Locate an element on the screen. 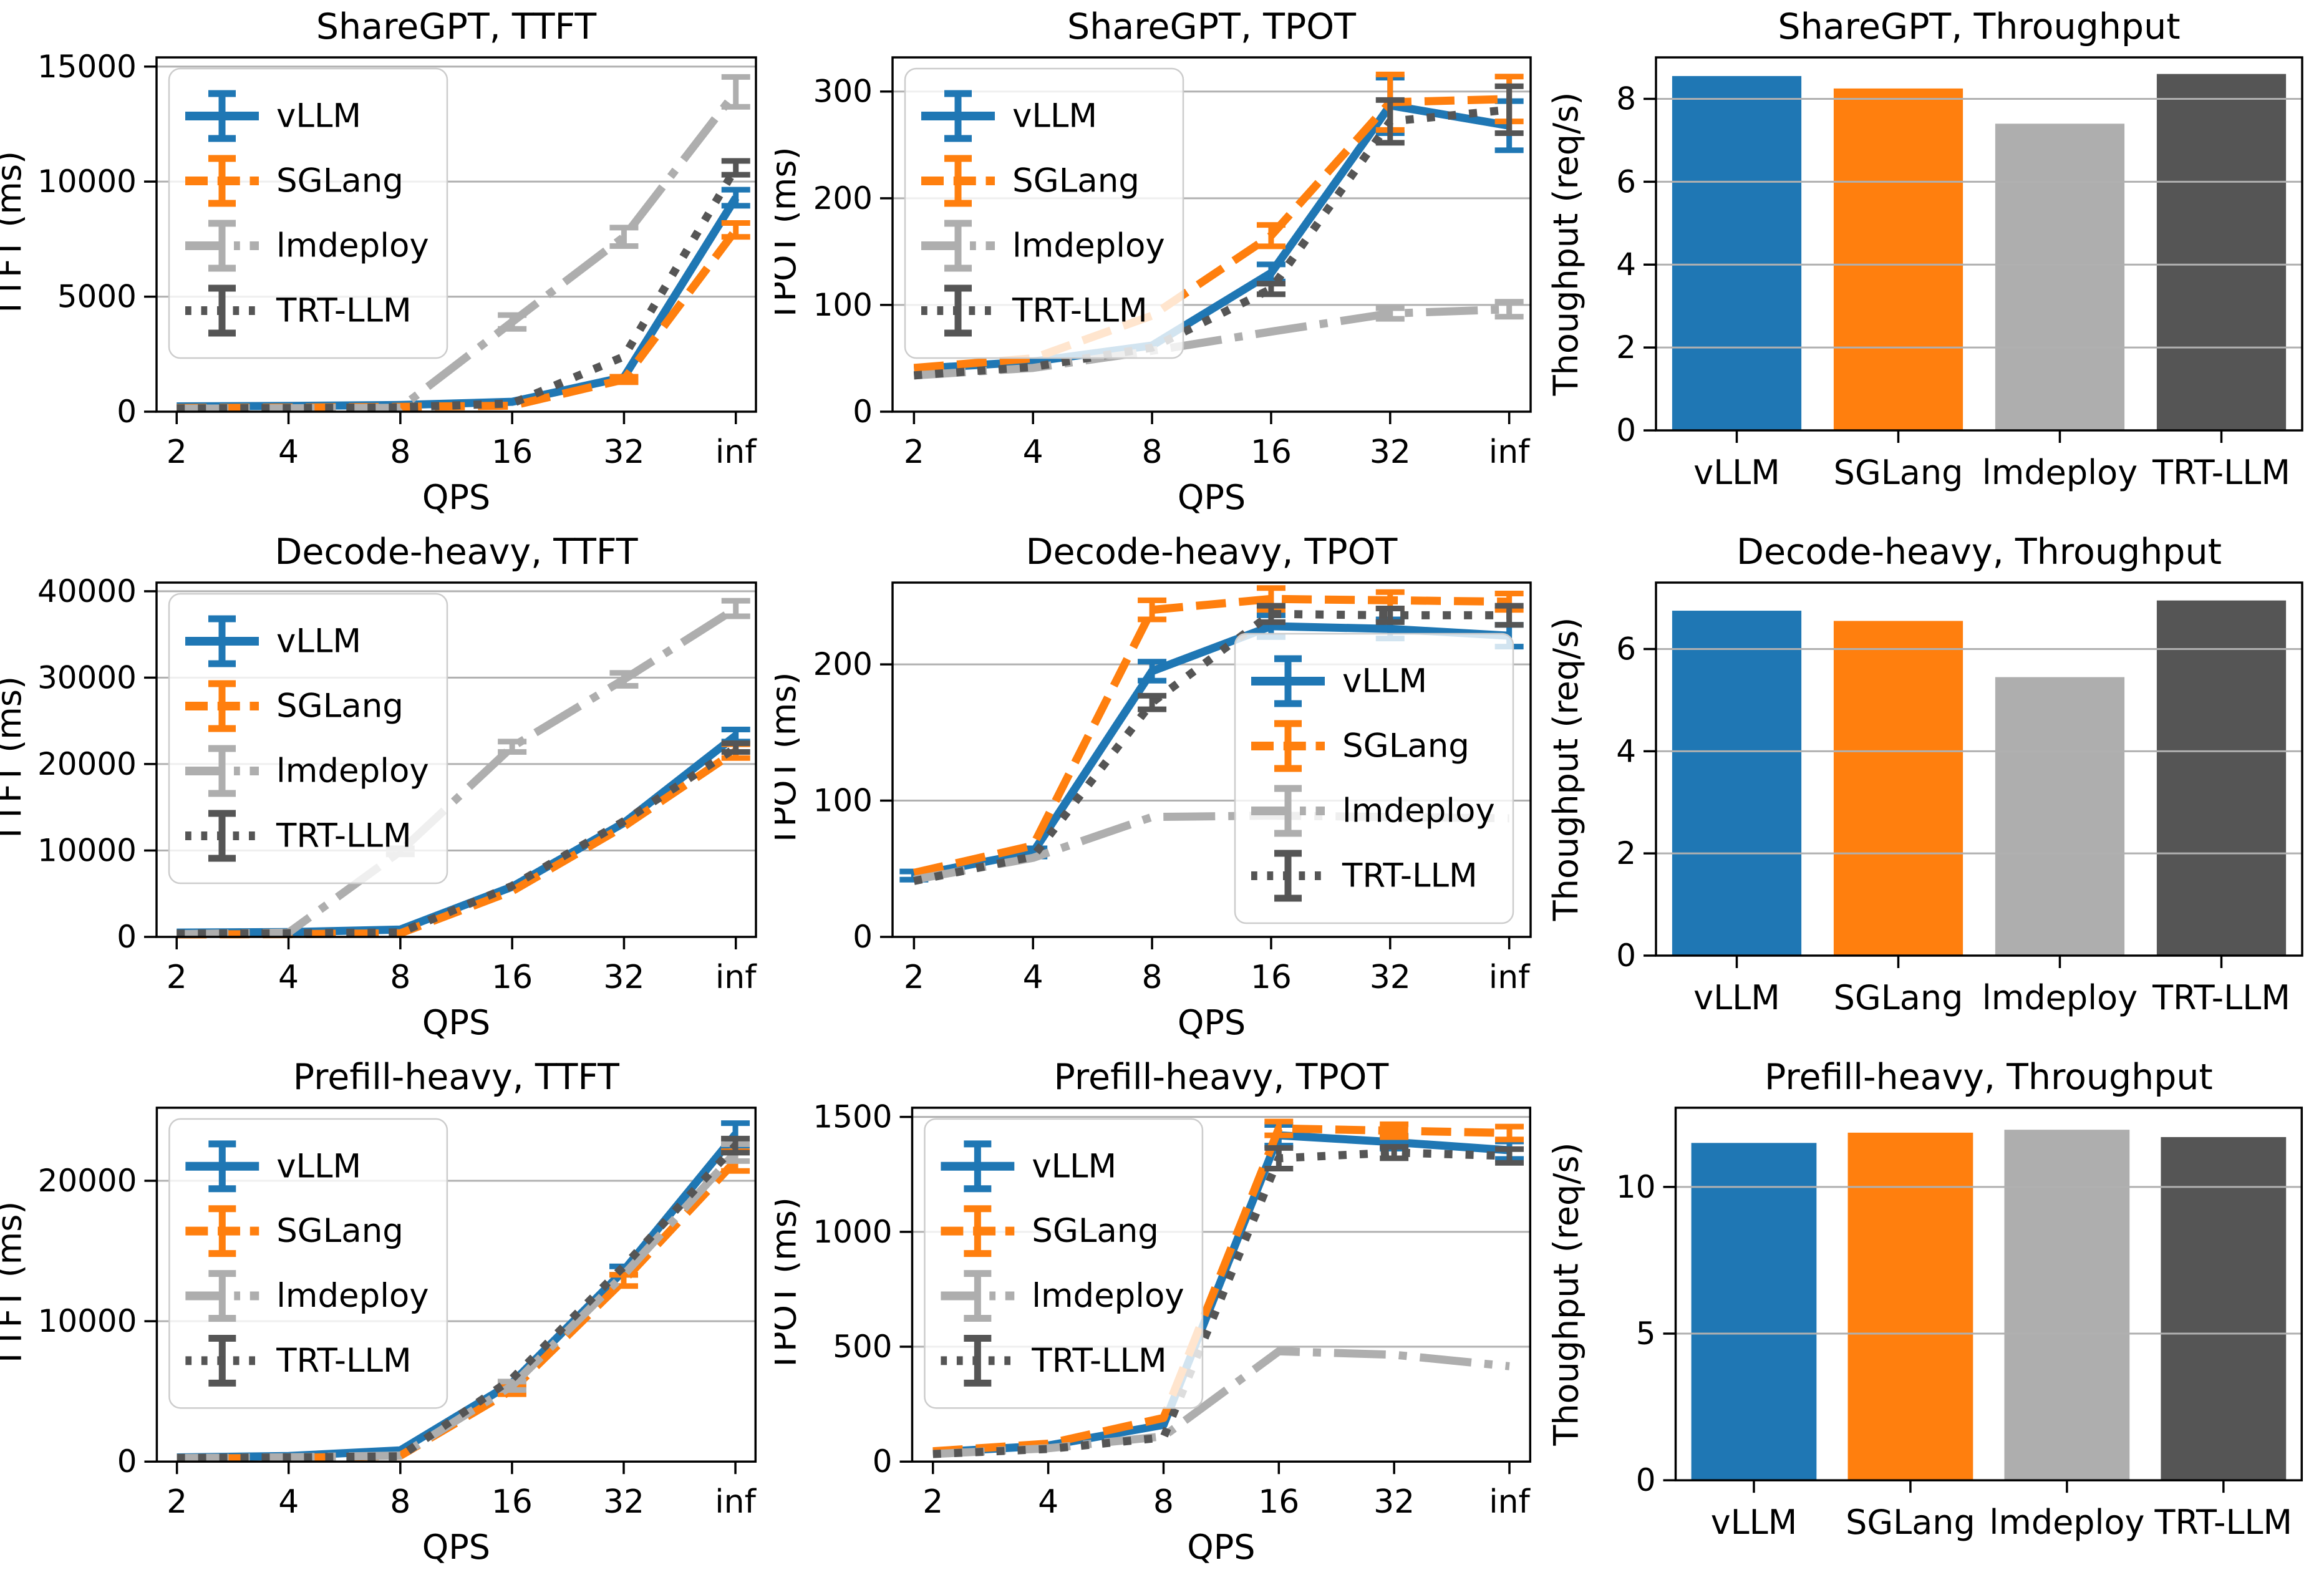 The image size is (2324, 1575). chart-title: ShareGPT, TTFT is located at coordinates (456, 27).